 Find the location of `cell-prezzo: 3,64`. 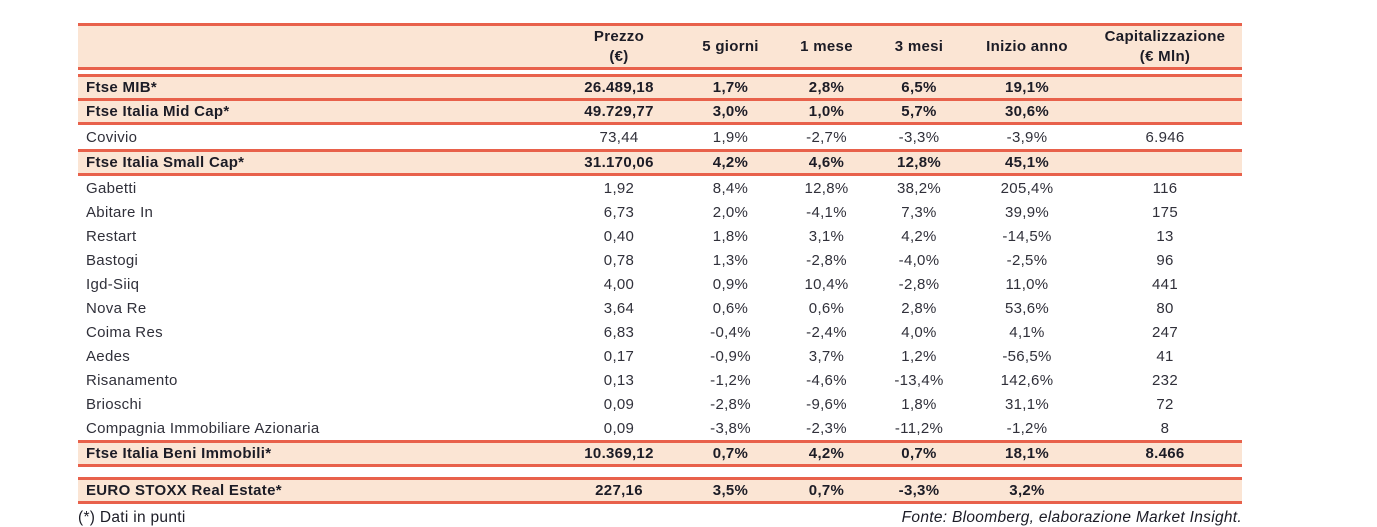

cell-prezzo: 3,64 is located at coordinates (619, 308).